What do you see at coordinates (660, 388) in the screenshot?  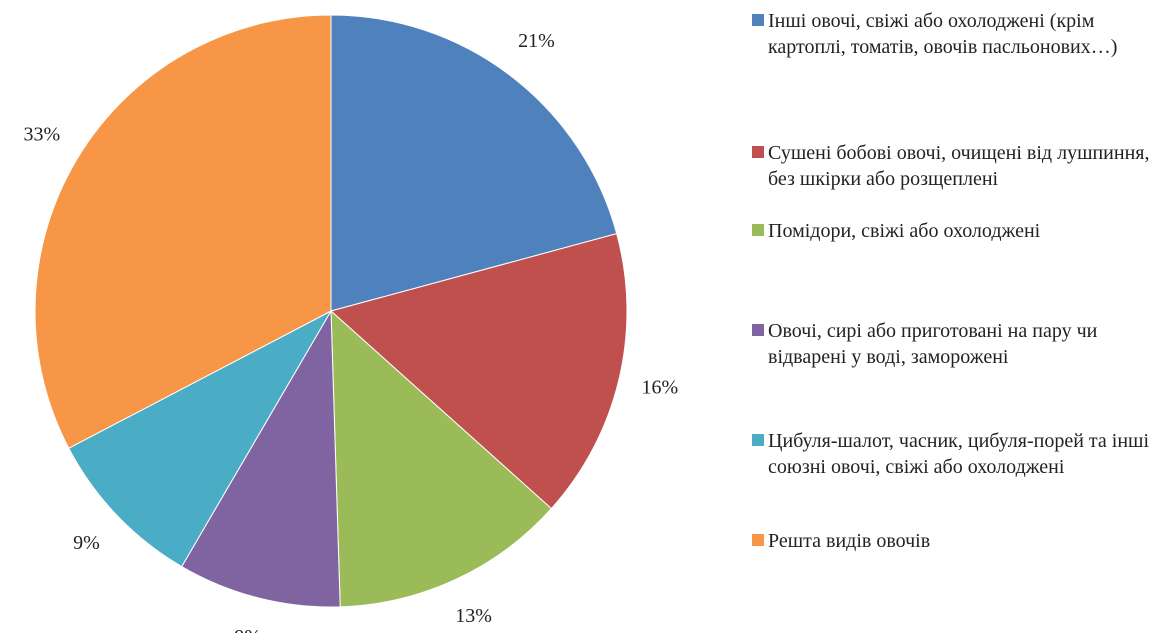 I see `data-label: 16%` at bounding box center [660, 388].